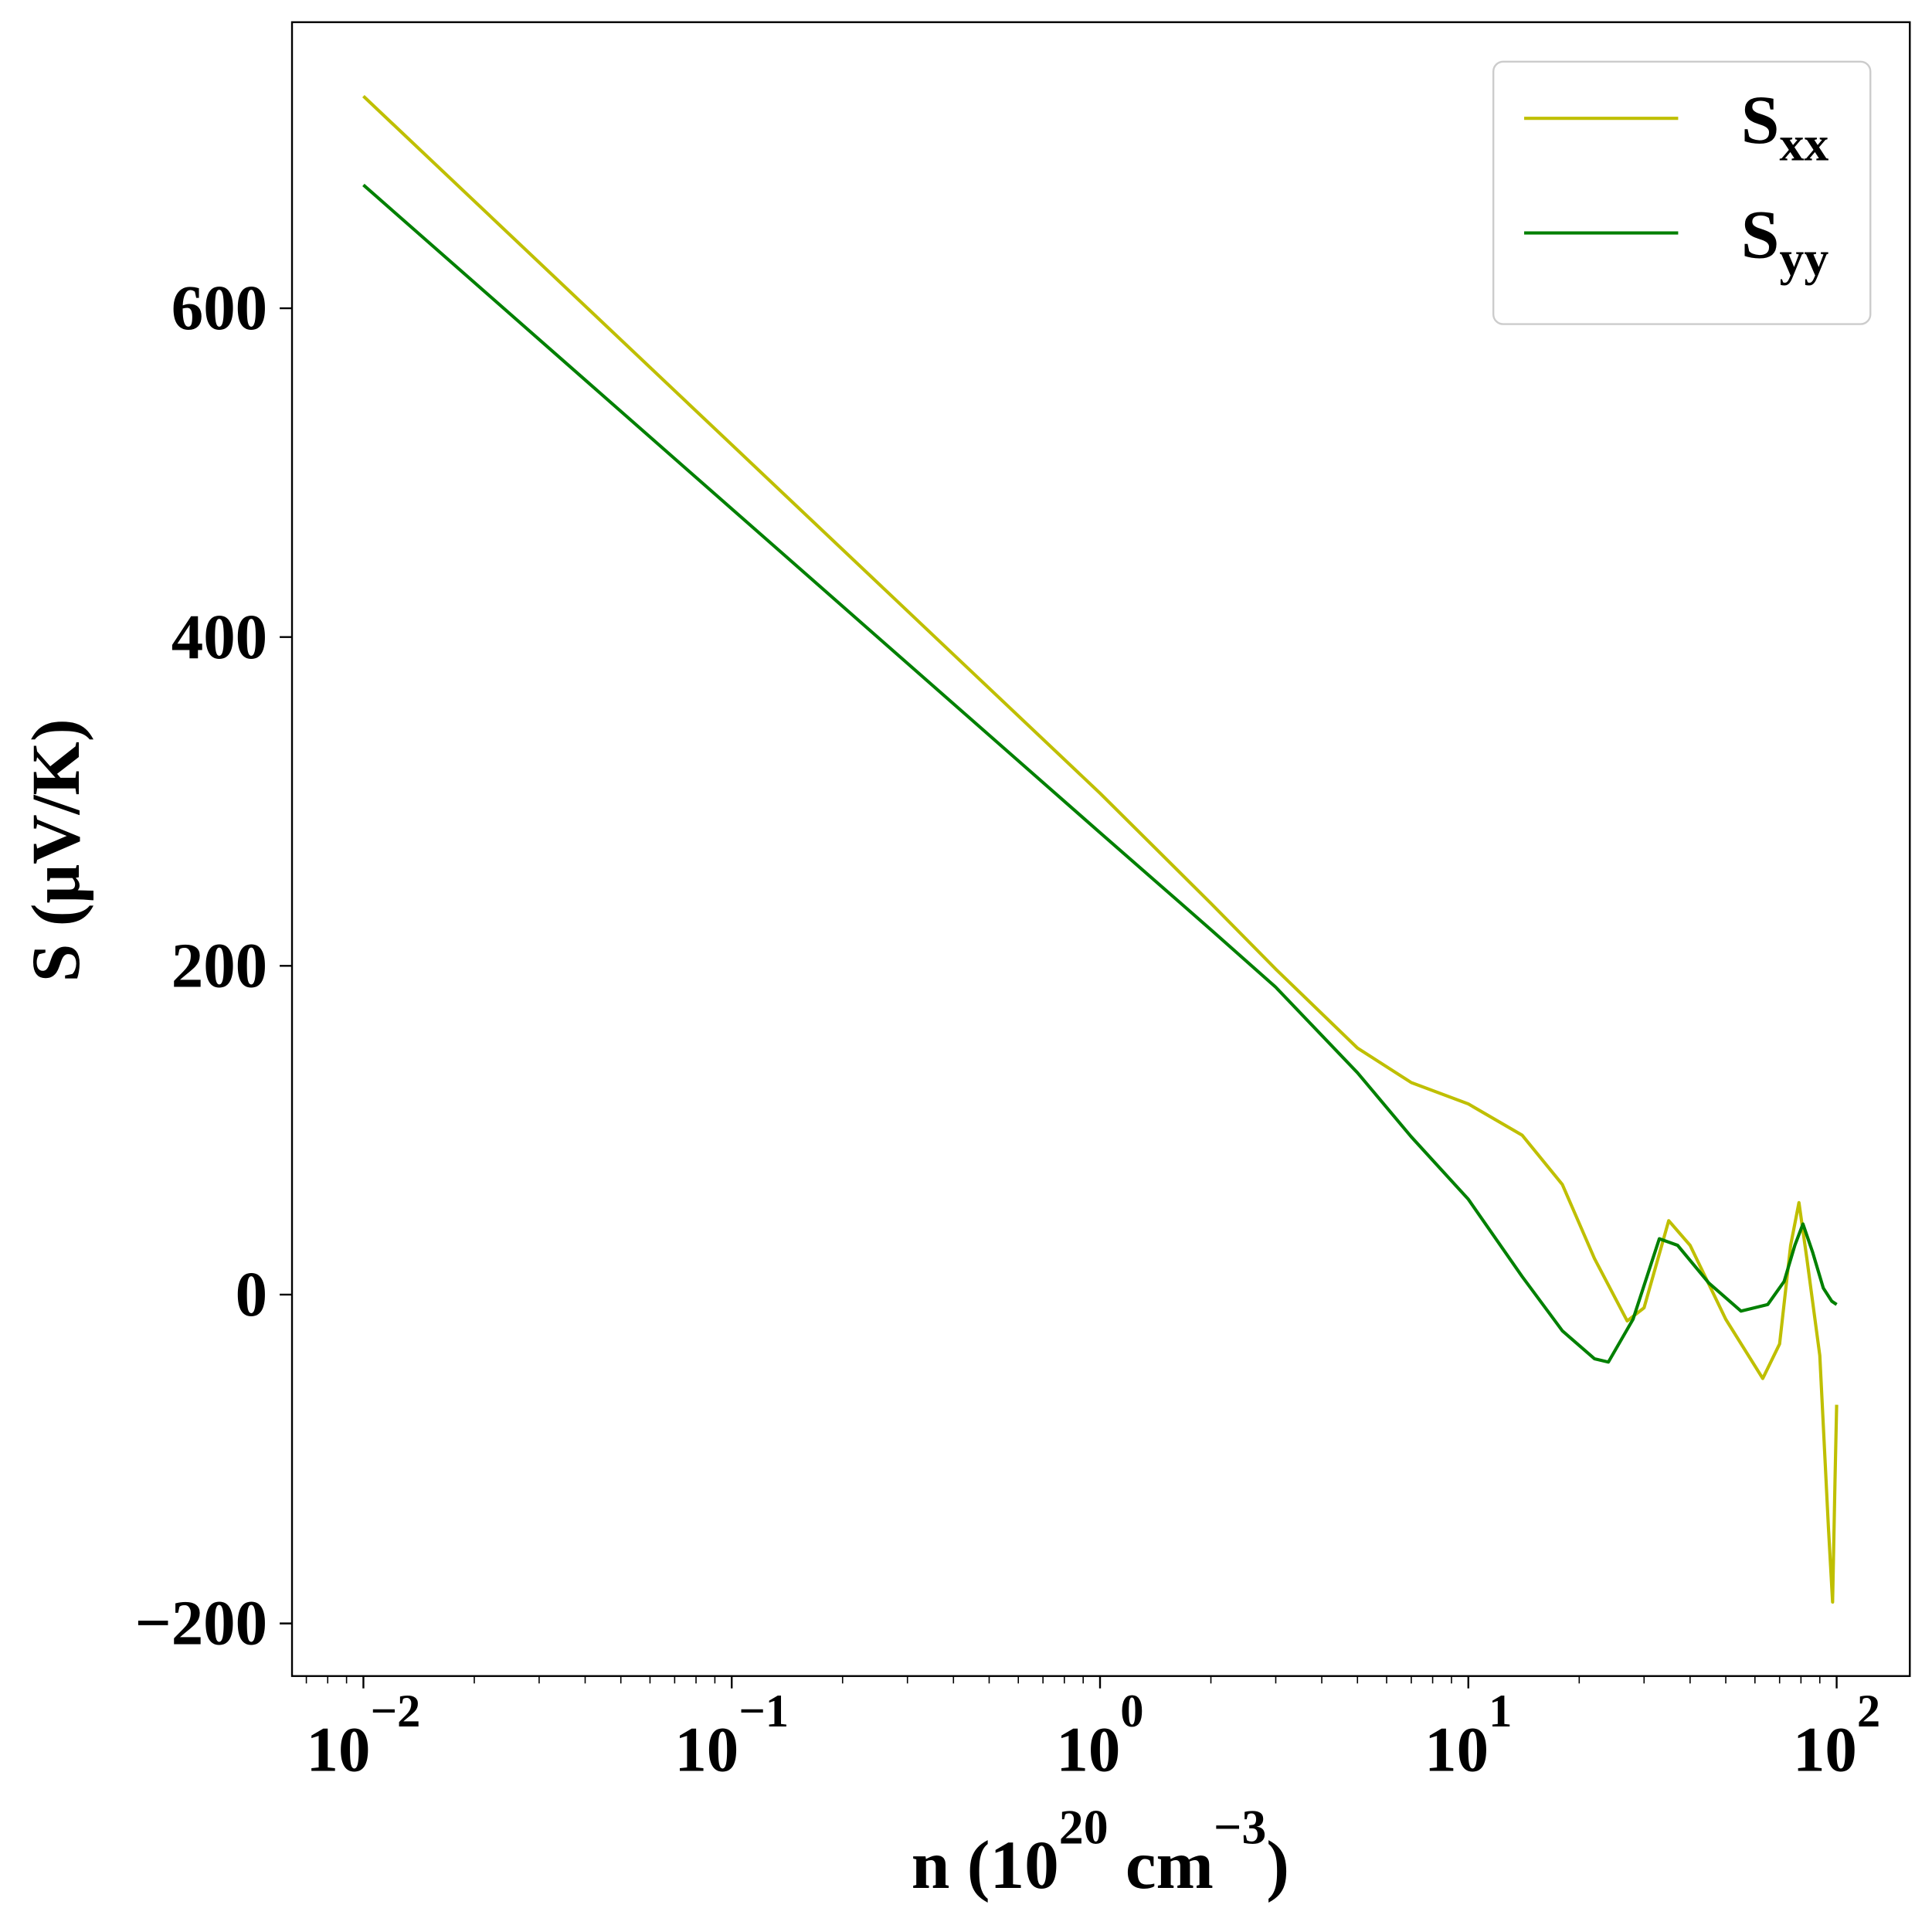 The height and width of the screenshot is (1925, 1932). I want to click on x-tick-label: 10⁻¹, so click(732, 1735).